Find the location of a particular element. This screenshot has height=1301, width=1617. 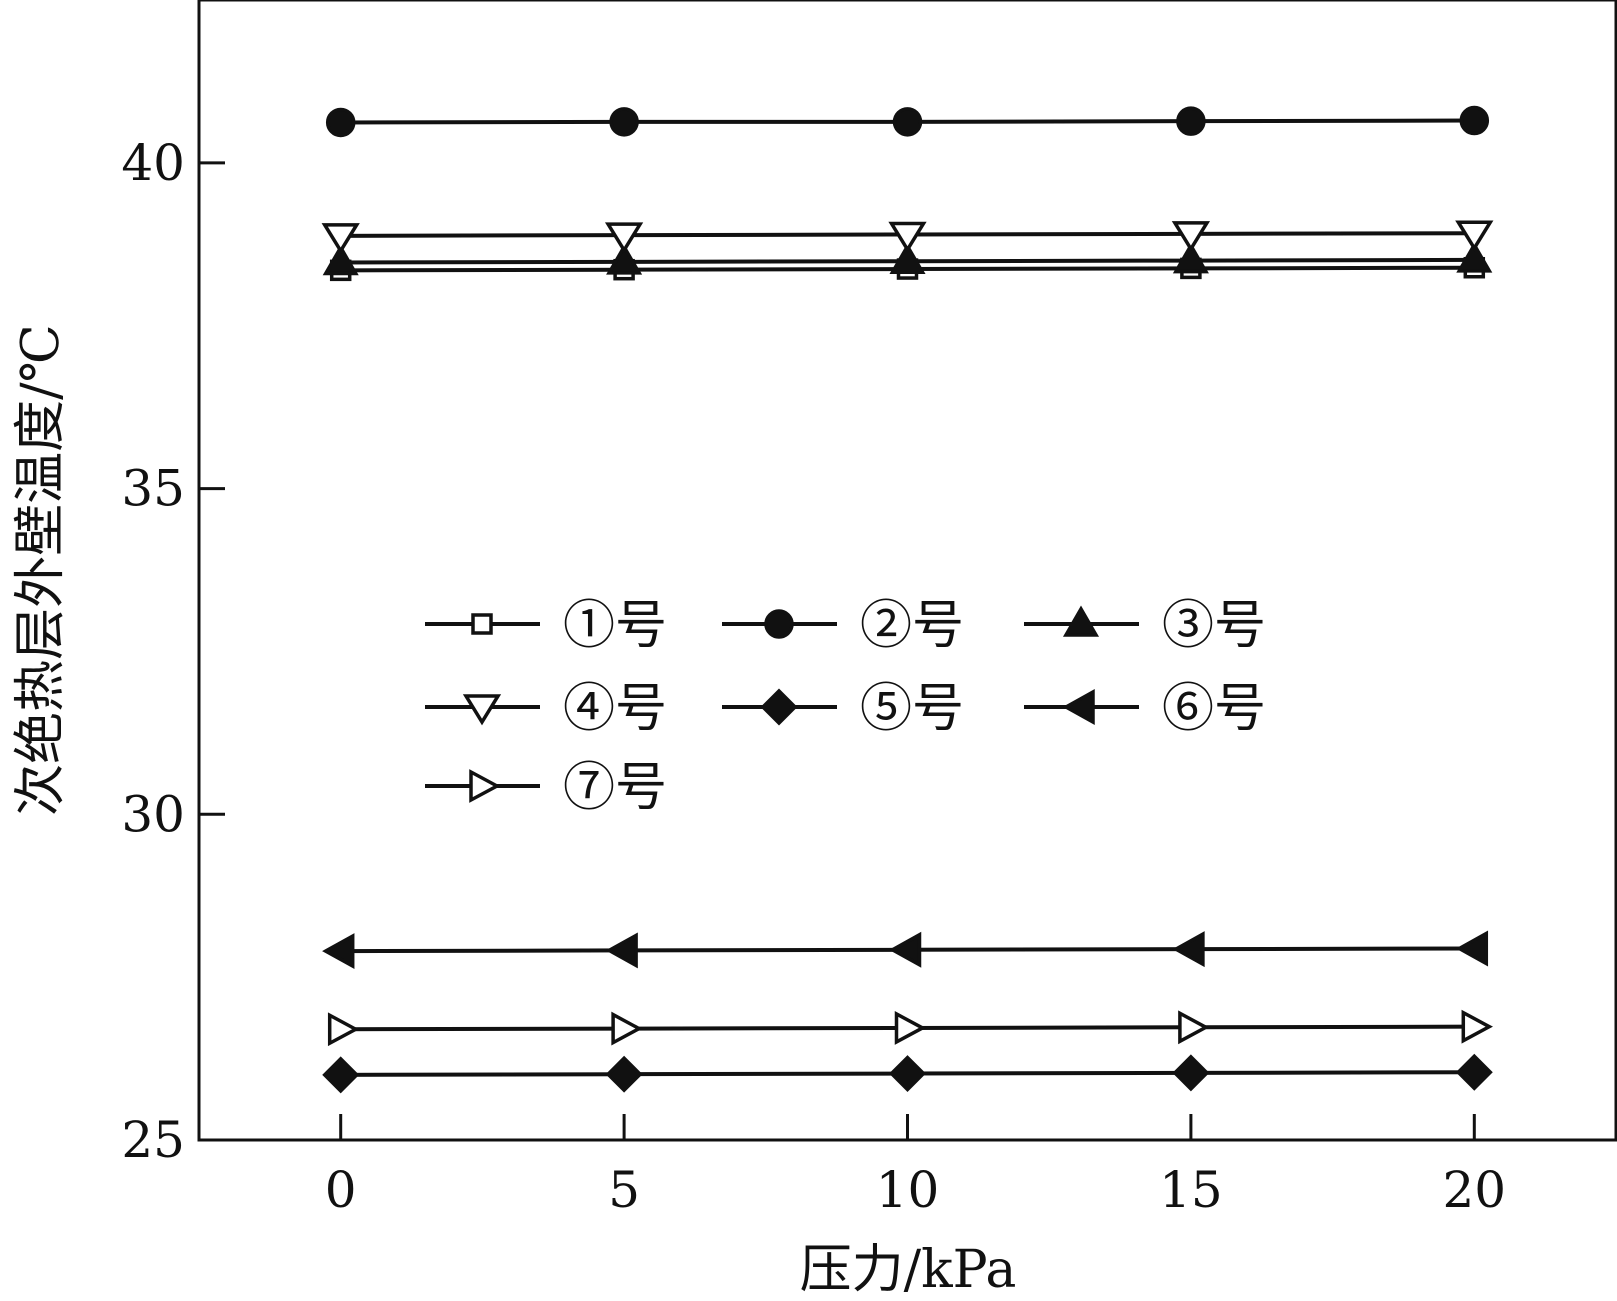

x-tick-label: 0 is located at coordinates (341, 1190).